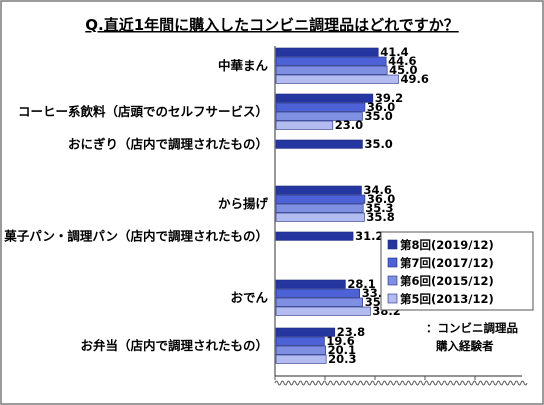 The image size is (544, 405). I want to click on axis-break-wave, so click(401, 383).